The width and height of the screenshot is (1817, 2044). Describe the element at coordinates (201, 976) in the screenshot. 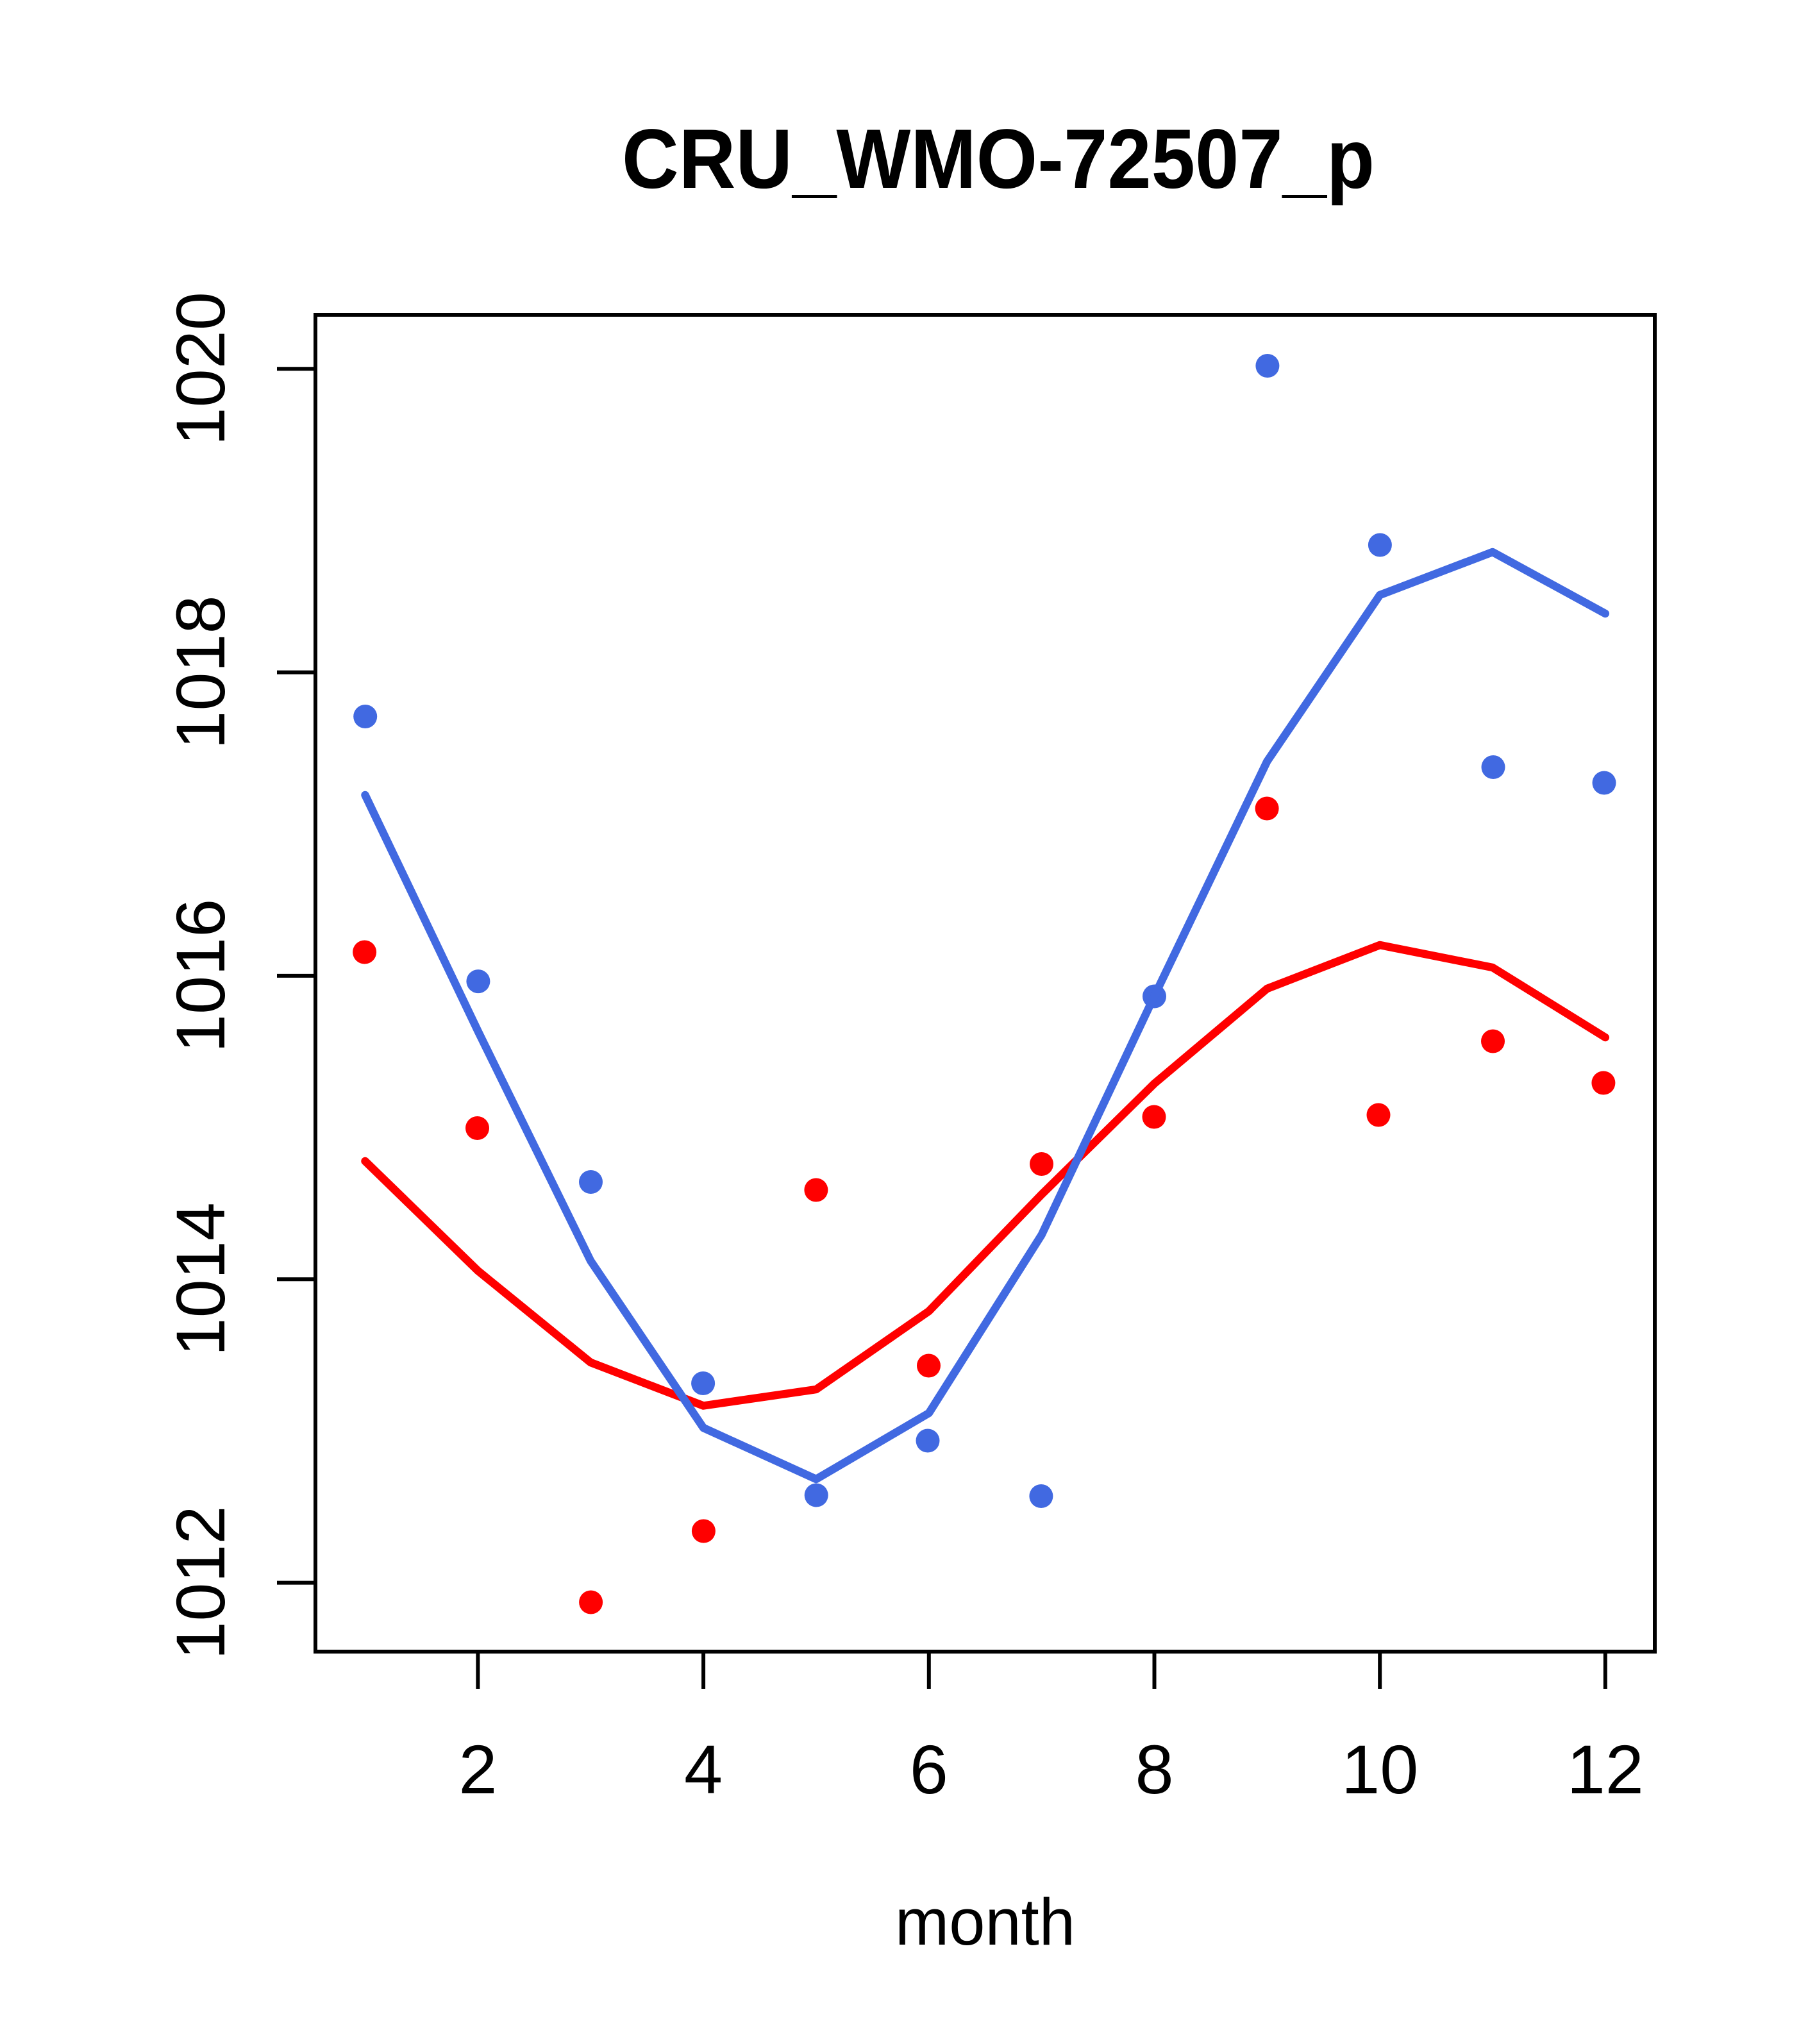

I see `svg-text: 1016` at that location.